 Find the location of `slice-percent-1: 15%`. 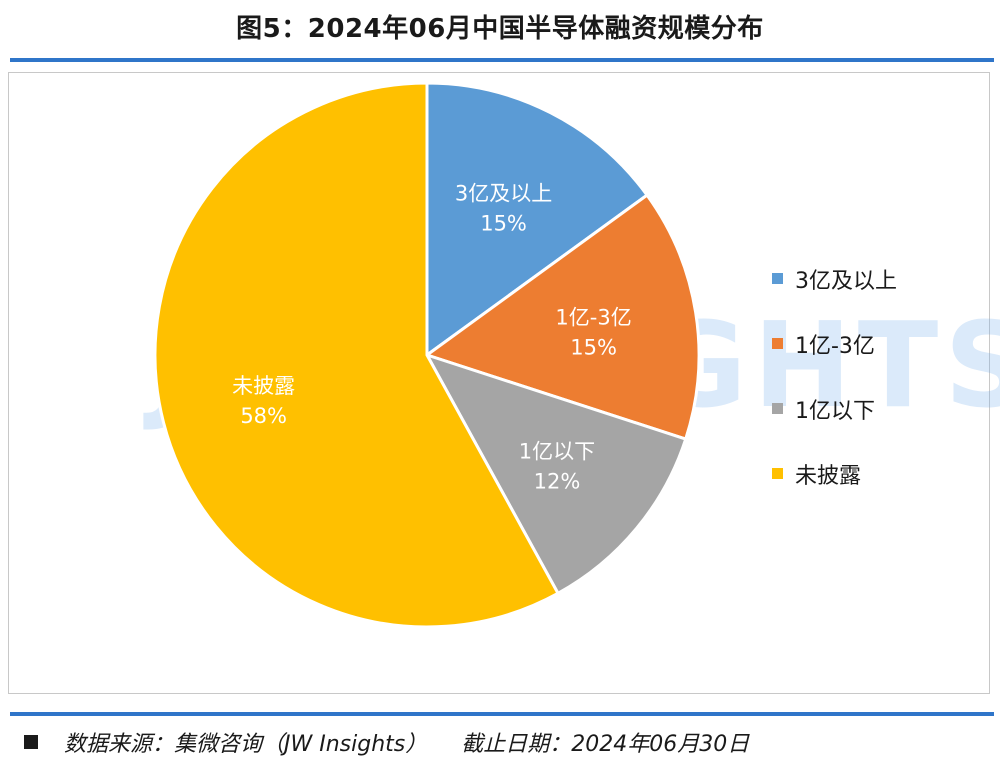

slice-percent-1: 15% is located at coordinates (593, 348).